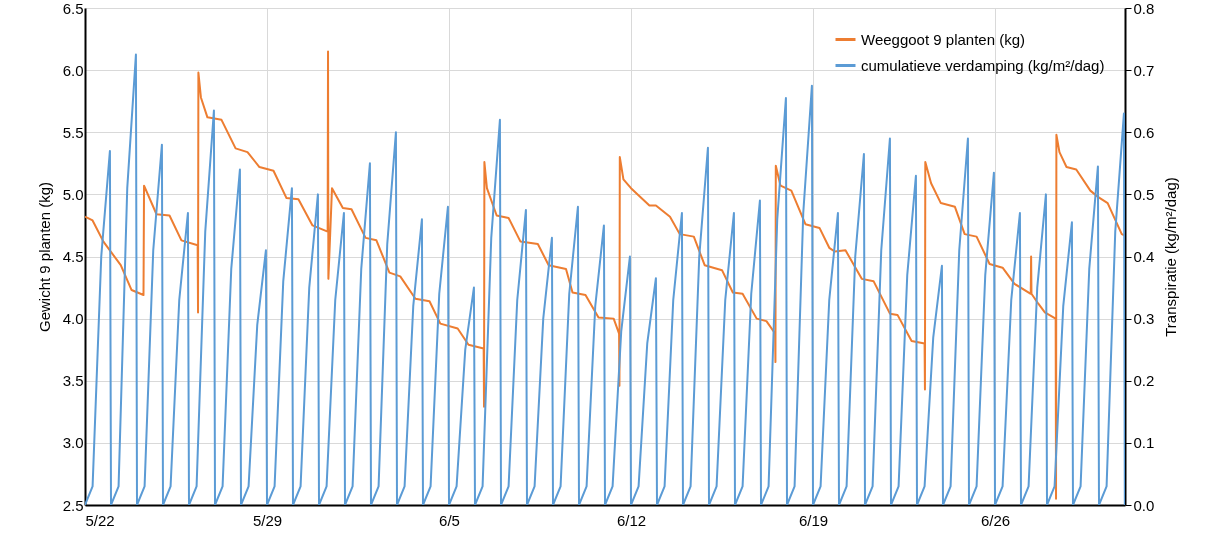 The width and height of the screenshot is (1209, 550). Describe the element at coordinates (1144, 443) in the screenshot. I see `y2-tick-label: 0.1` at that location.